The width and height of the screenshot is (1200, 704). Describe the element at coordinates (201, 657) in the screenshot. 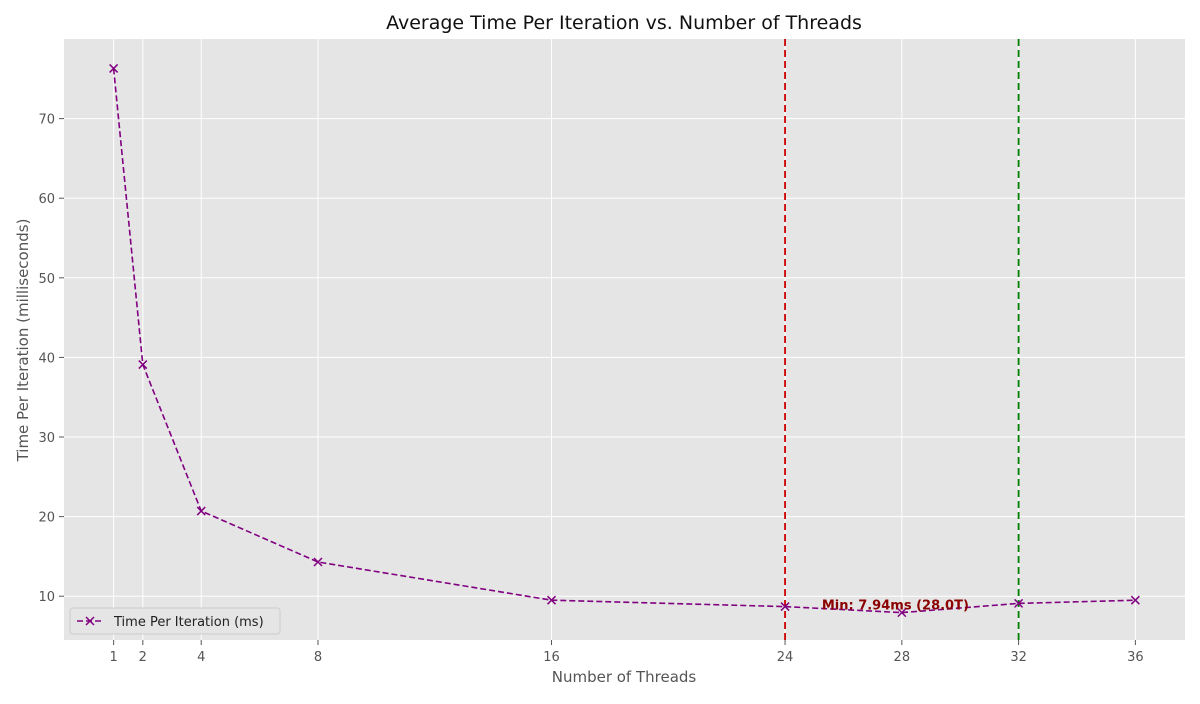

I see `x-tick-label: 4` at that location.